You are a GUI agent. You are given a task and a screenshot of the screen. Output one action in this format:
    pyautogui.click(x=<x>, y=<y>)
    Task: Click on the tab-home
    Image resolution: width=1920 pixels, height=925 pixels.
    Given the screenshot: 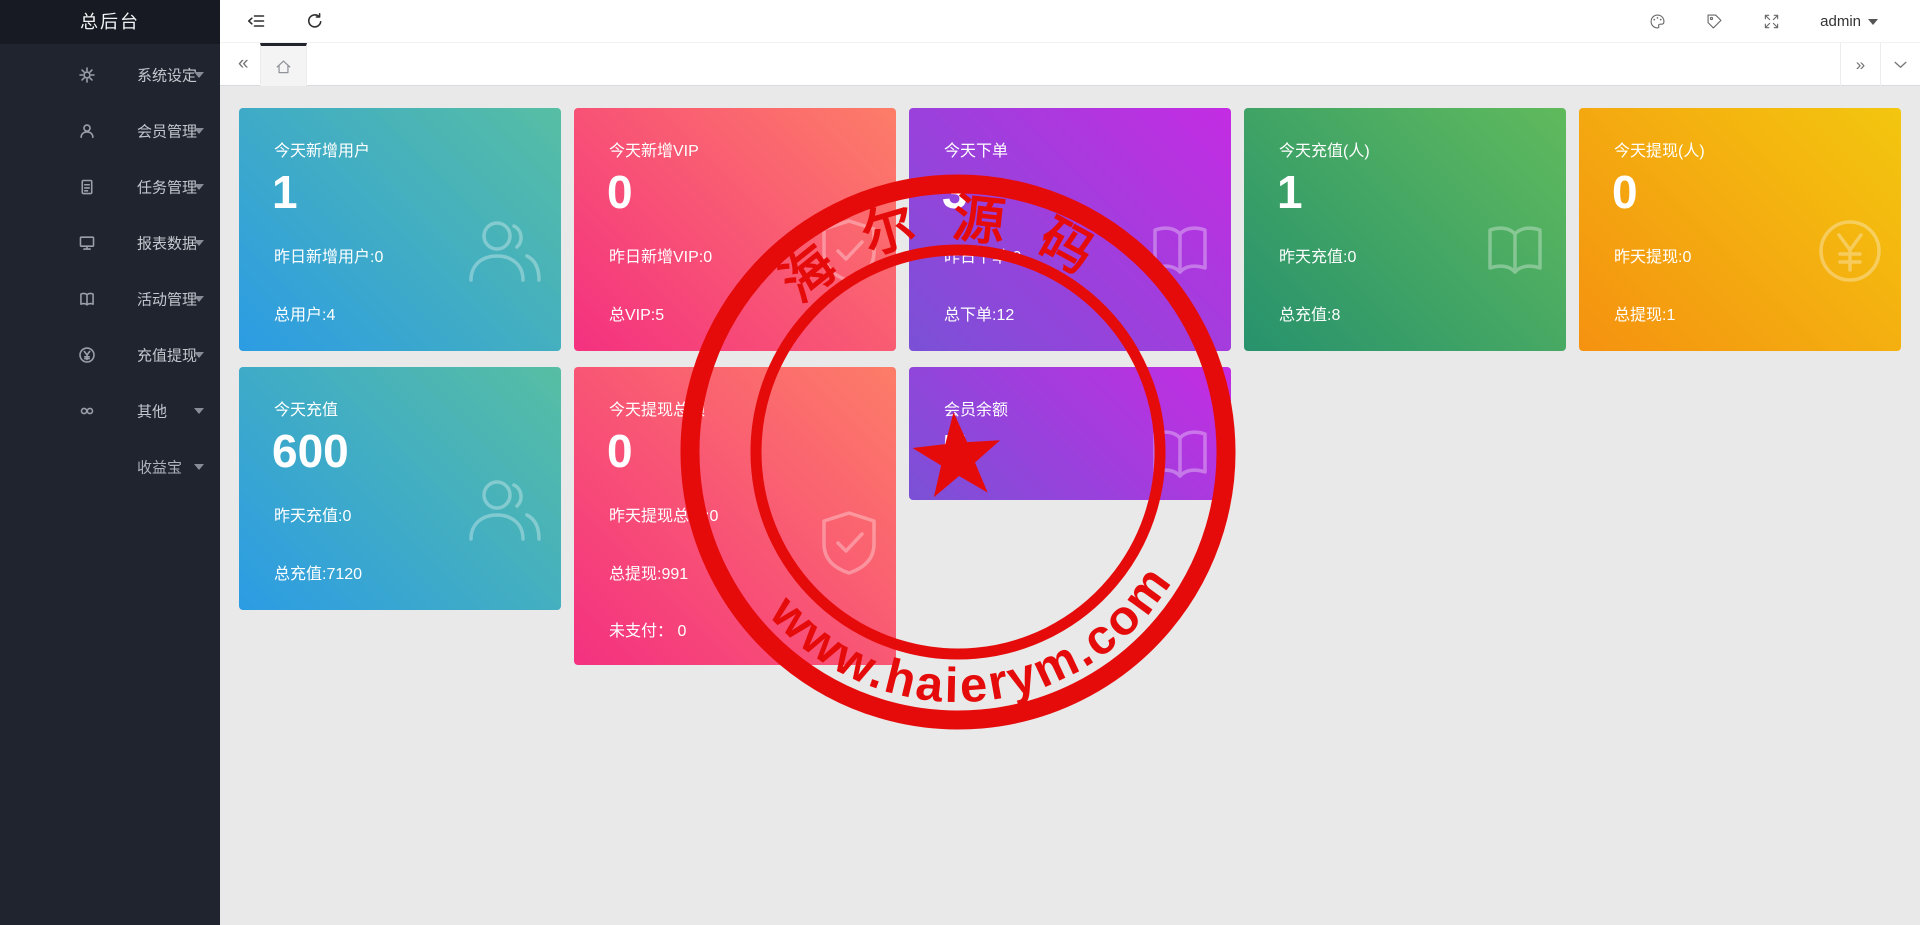 What is the action you would take?
    pyautogui.click(x=283, y=64)
    